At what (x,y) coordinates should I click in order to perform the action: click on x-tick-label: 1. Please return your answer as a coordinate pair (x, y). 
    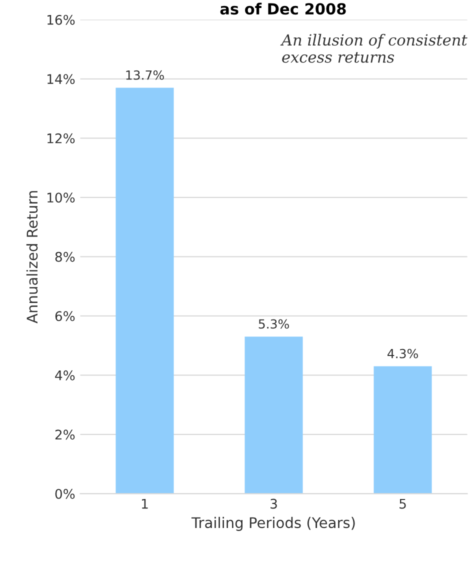
    Looking at the image, I should click on (145, 503).